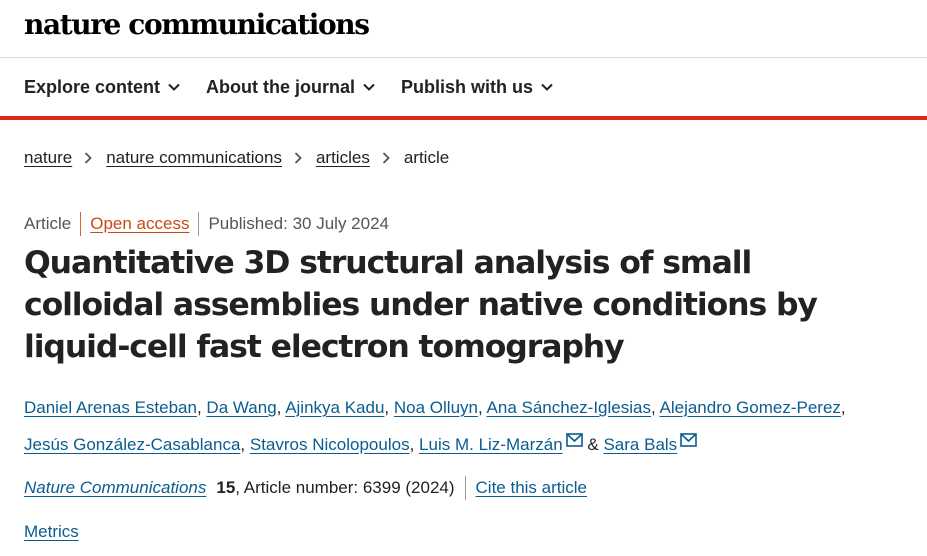 This screenshot has height=556, width=927. What do you see at coordinates (115, 487) in the screenshot?
I see `journal-link: Nature Communications` at bounding box center [115, 487].